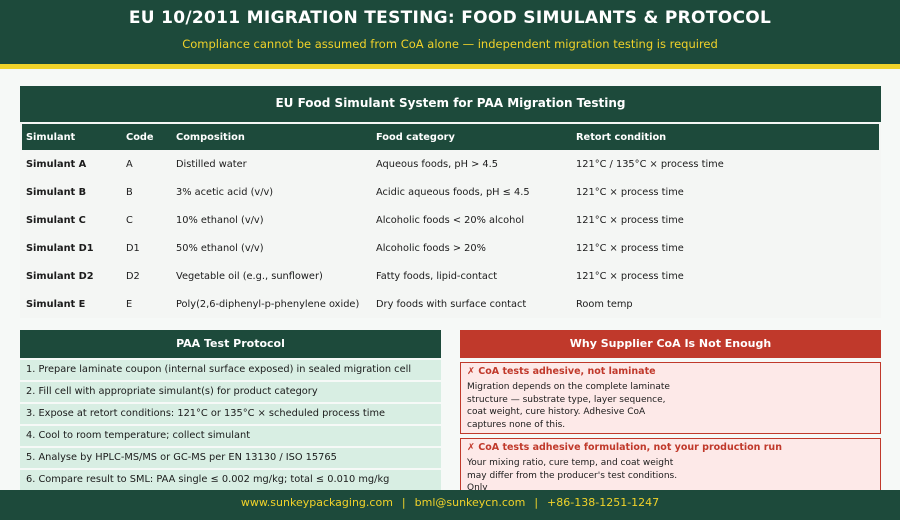  What do you see at coordinates (60, 276) in the screenshot?
I see `table-cell: Simulant D2` at bounding box center [60, 276].